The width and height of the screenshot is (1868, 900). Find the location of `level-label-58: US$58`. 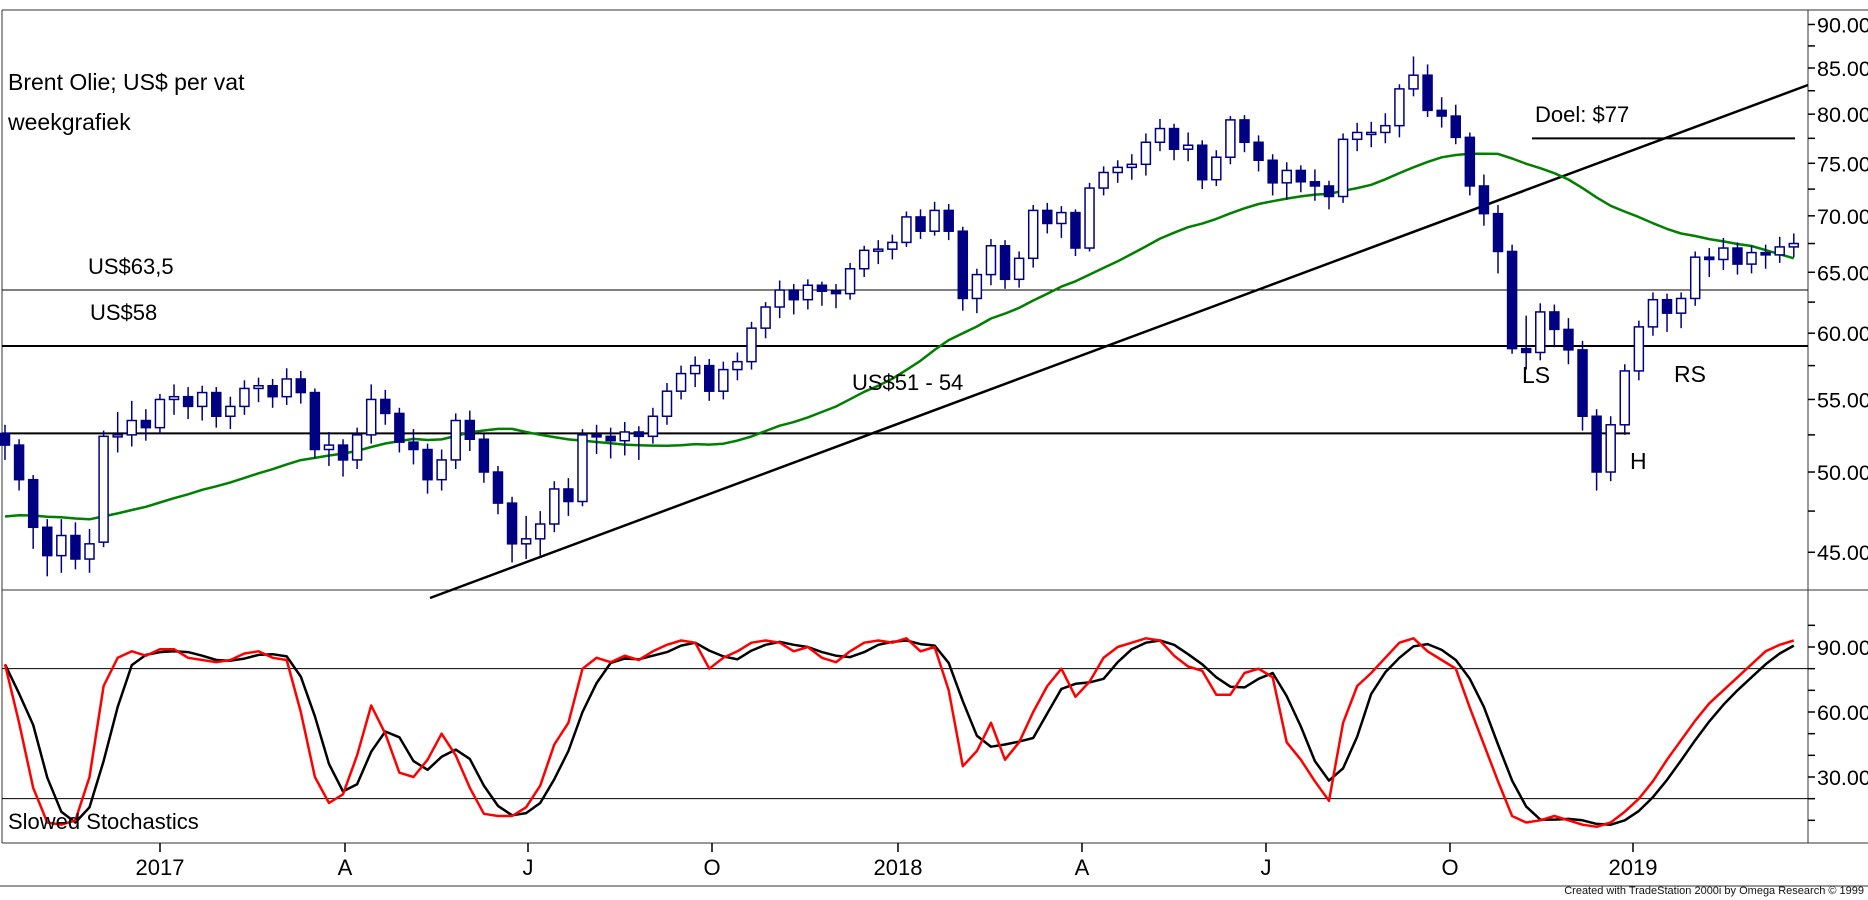

level-label-58: US$58 is located at coordinates (124, 312).